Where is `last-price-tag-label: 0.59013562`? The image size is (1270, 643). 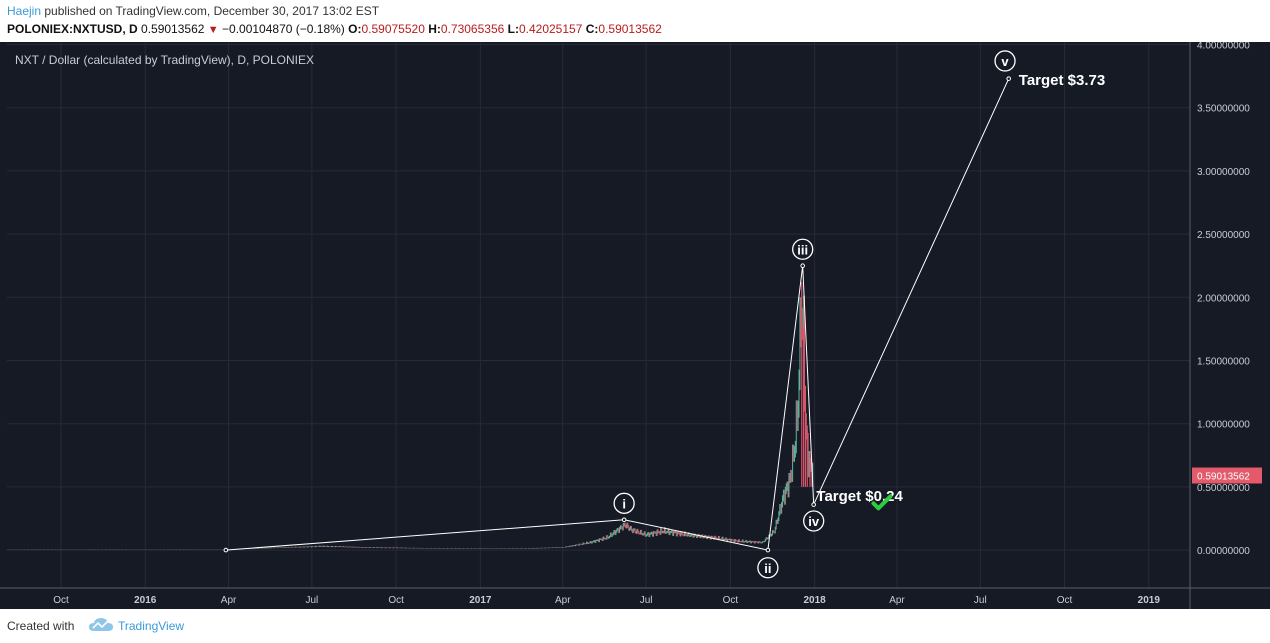
last-price-tag-label: 0.59013562 is located at coordinates (1223, 477).